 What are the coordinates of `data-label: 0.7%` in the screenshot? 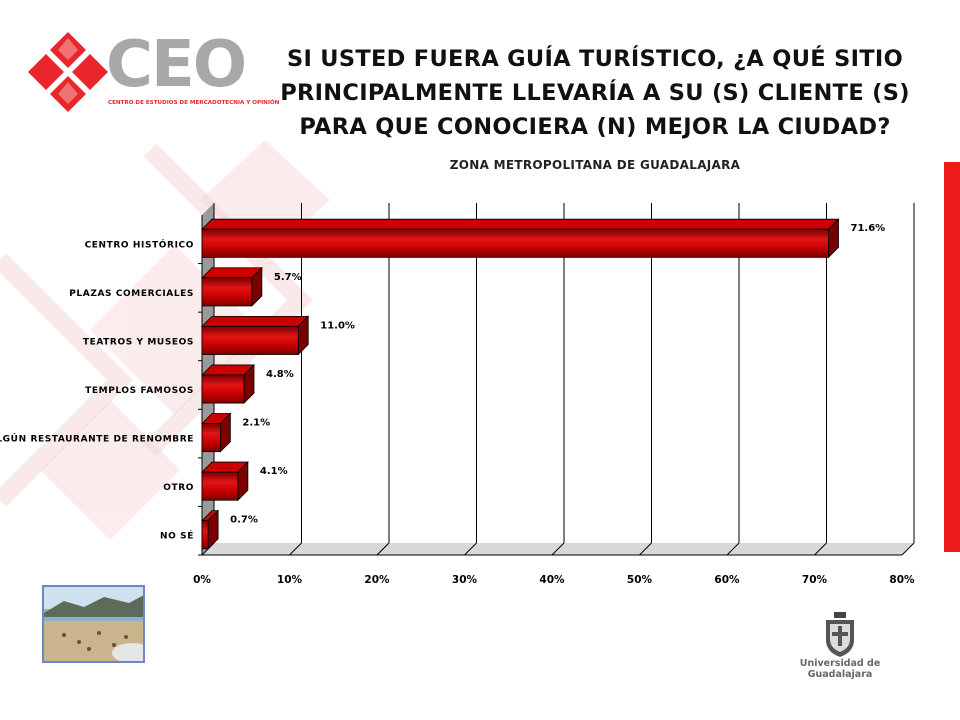 It's located at (244, 520).